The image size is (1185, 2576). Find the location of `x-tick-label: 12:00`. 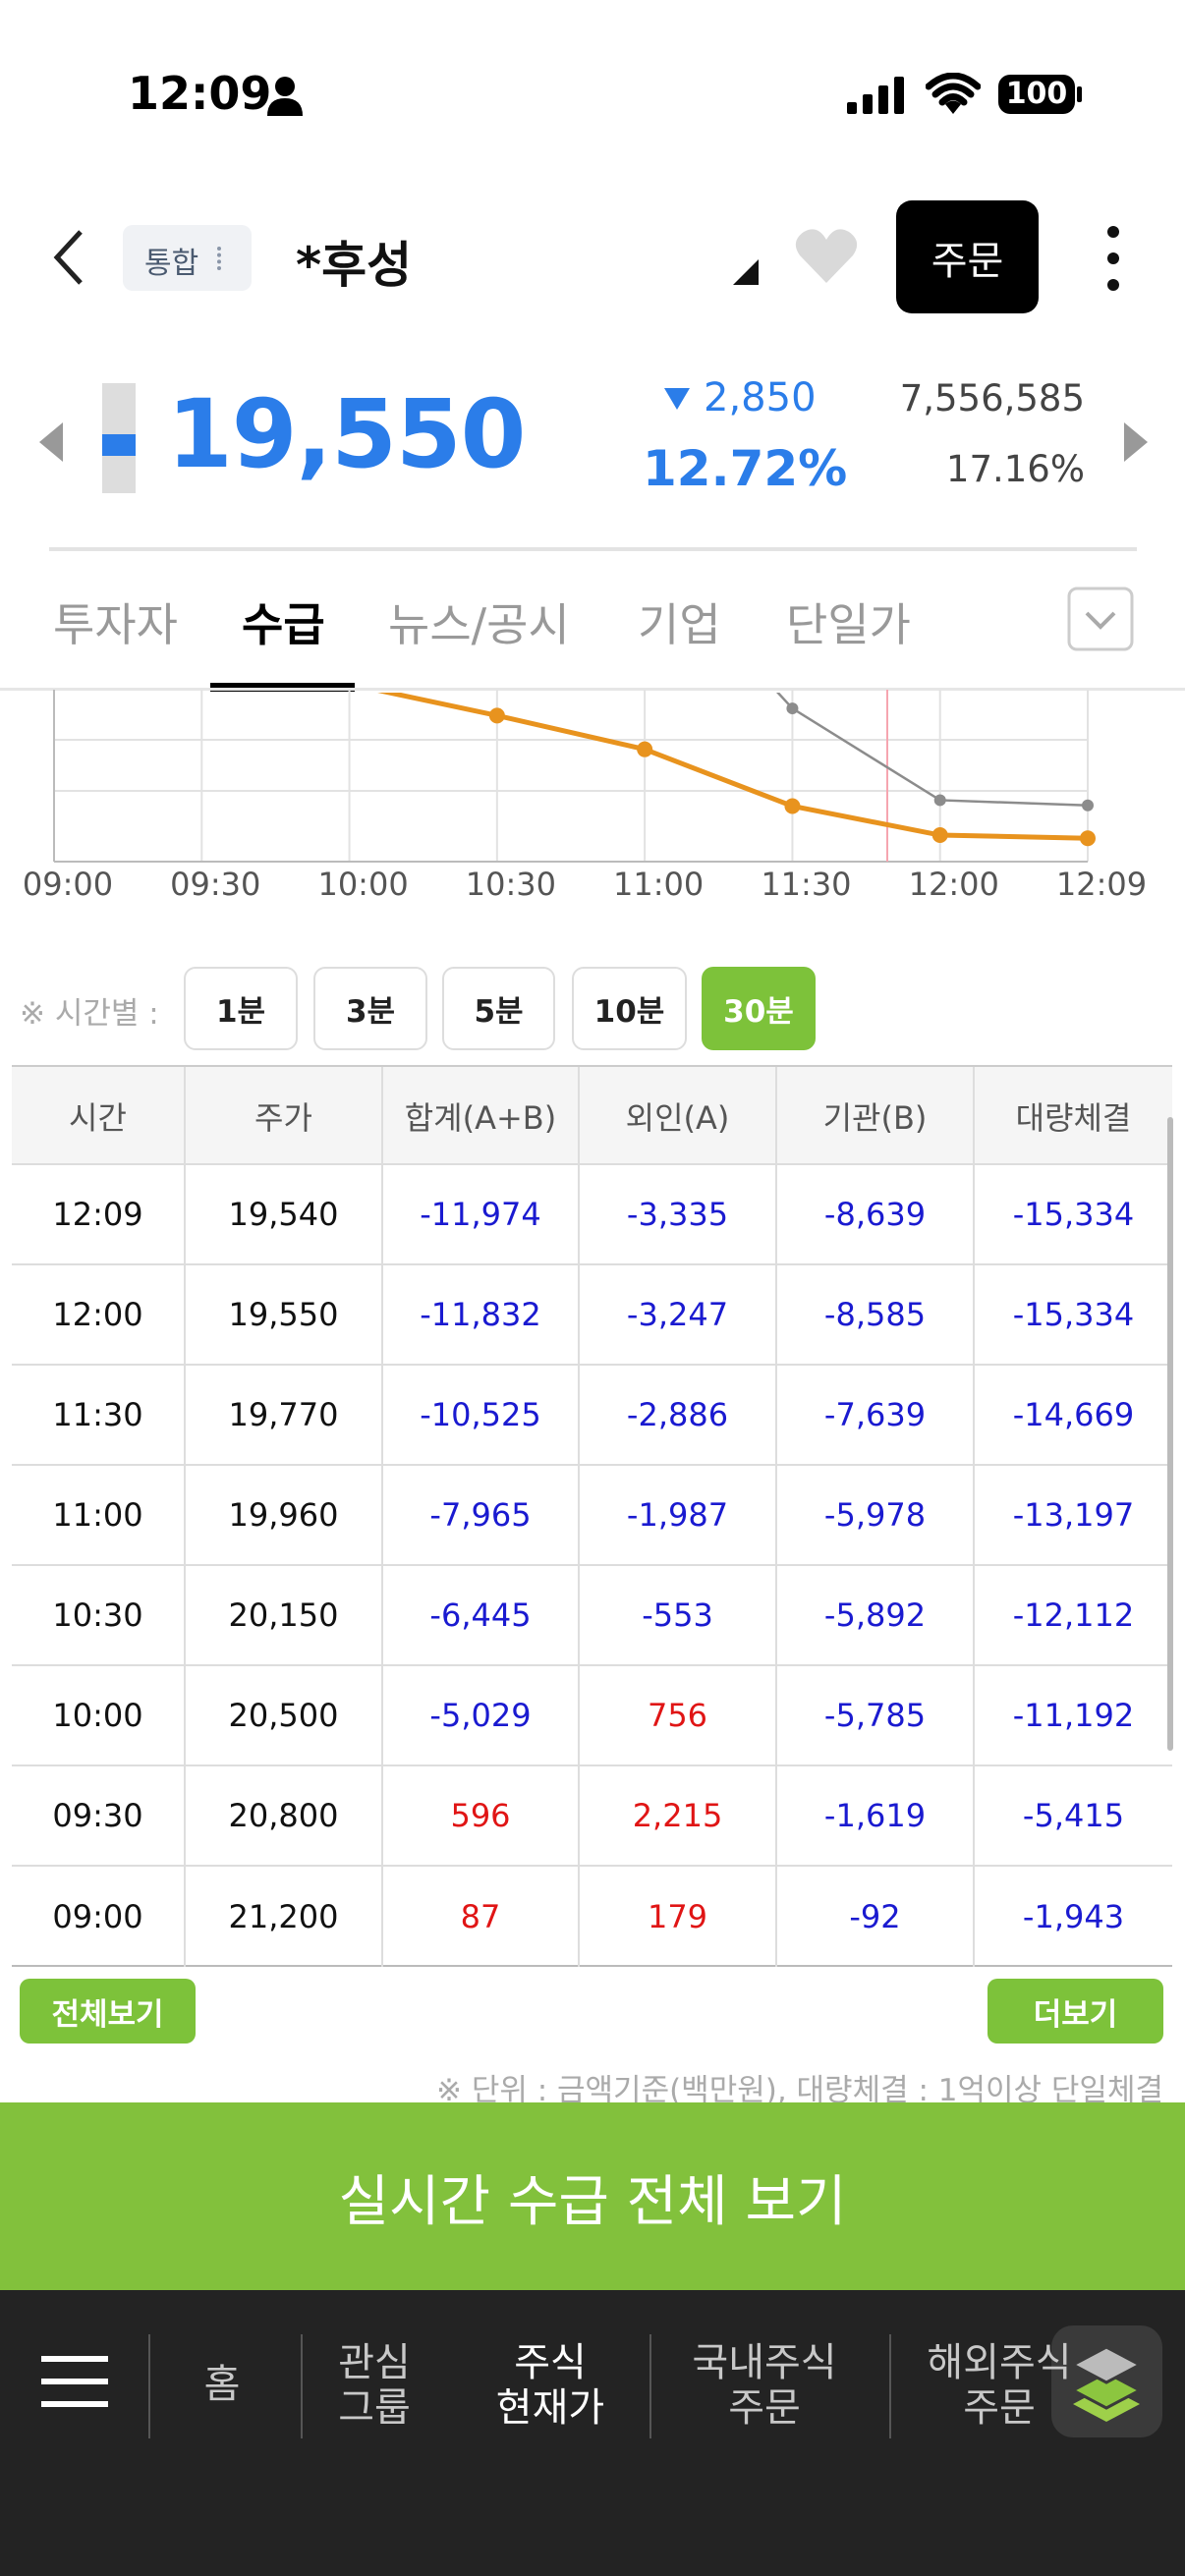

x-tick-label: 12:00 is located at coordinates (954, 884).